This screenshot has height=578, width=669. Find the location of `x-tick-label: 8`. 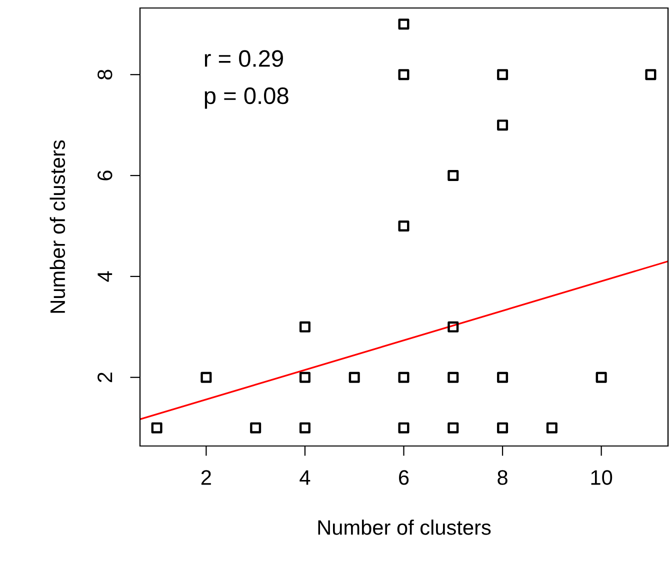

x-tick-label: 8 is located at coordinates (503, 477).